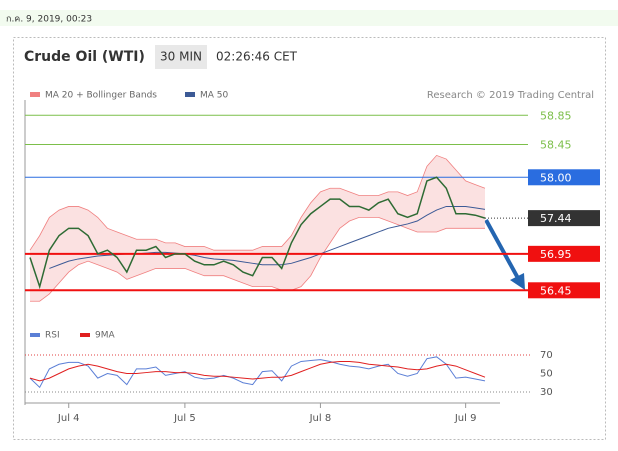  Describe the element at coordinates (556, 218) in the screenshot. I see `level-label: 57.44` at that location.